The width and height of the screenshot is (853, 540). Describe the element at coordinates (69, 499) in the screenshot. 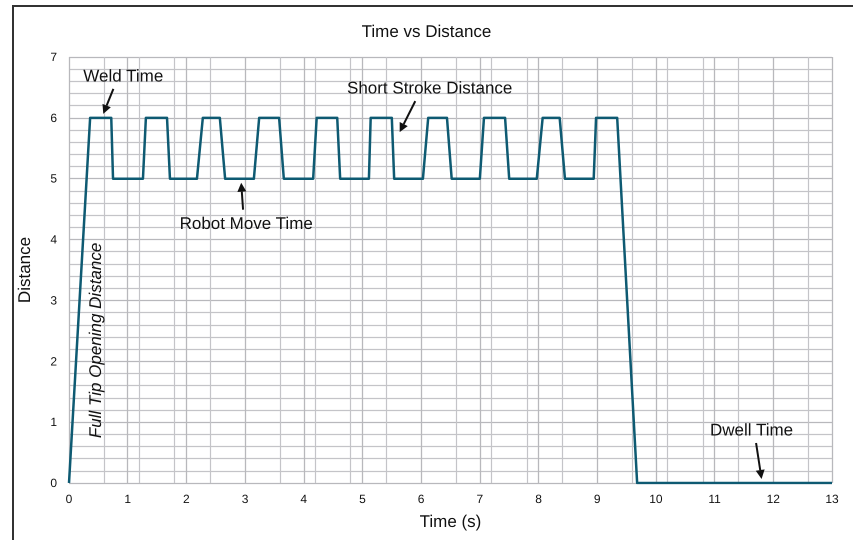

I see `x-tick-label: 0` at that location.